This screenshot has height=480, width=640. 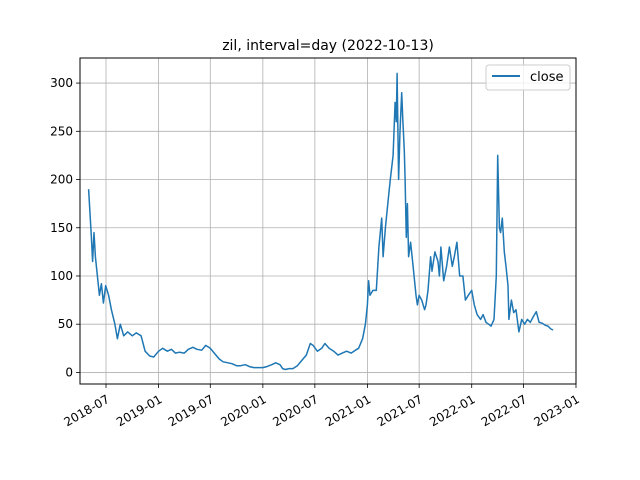 What do you see at coordinates (546, 77) in the screenshot?
I see `legend-label-close: close` at bounding box center [546, 77].